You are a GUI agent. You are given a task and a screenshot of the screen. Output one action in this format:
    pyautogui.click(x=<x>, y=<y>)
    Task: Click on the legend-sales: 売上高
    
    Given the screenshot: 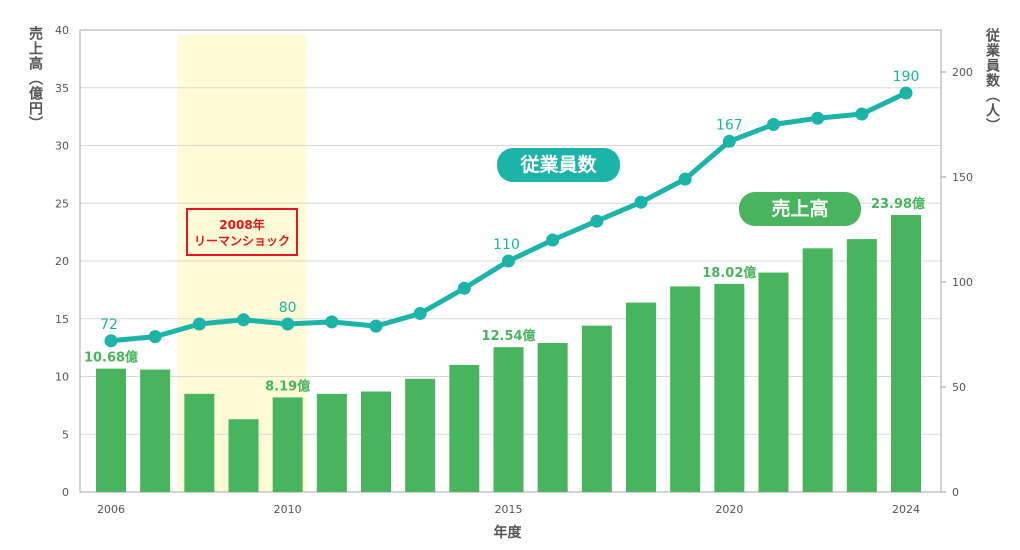 What is the action you would take?
    pyautogui.click(x=800, y=209)
    